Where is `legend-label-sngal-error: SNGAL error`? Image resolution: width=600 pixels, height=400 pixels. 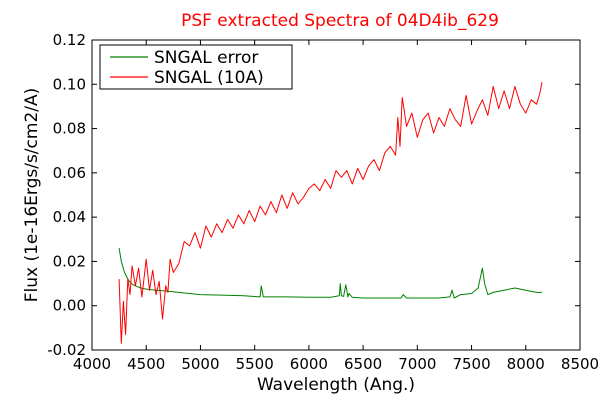
legend-label-sngal-error: SNGAL error is located at coordinates (206, 58).